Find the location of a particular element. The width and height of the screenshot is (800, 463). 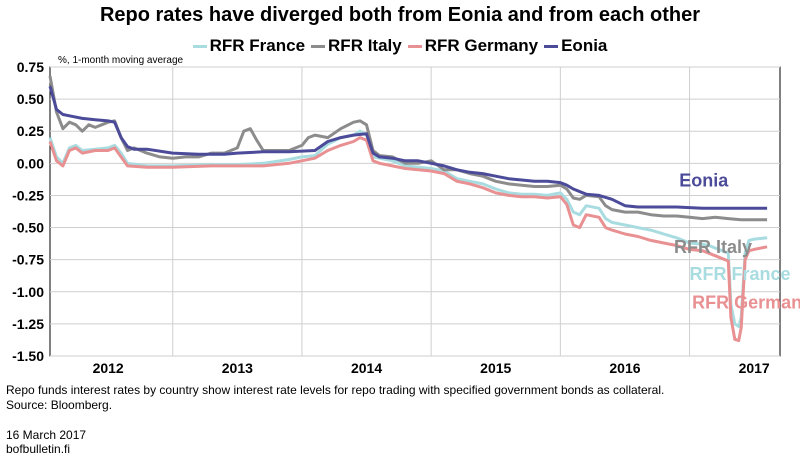

x-tick-label: 2017 is located at coordinates (754, 368).